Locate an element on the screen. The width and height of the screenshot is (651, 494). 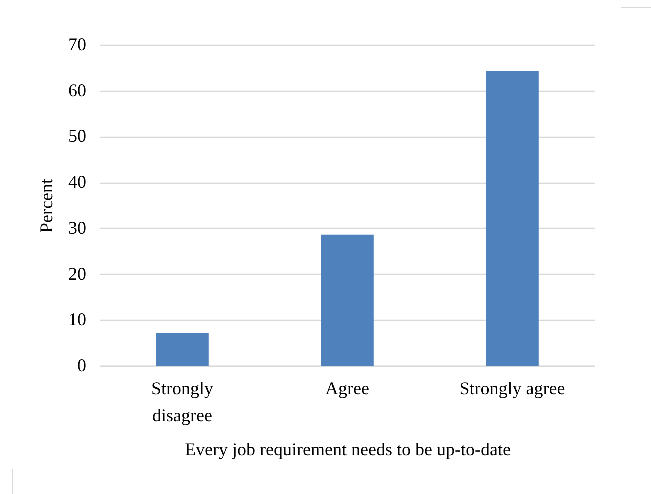
y-tick-label: 40 is located at coordinates (77, 182).